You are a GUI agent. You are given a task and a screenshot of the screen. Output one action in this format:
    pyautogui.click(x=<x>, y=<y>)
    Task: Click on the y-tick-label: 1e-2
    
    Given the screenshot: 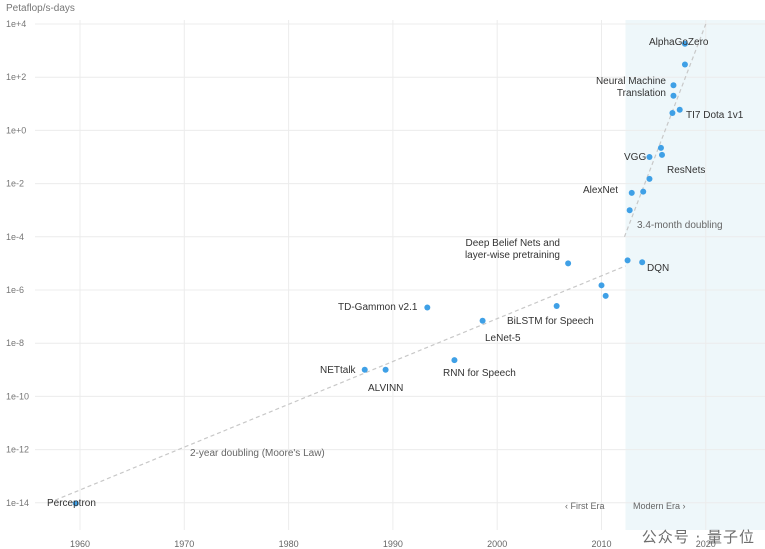 What is the action you would take?
    pyautogui.click(x=15, y=184)
    